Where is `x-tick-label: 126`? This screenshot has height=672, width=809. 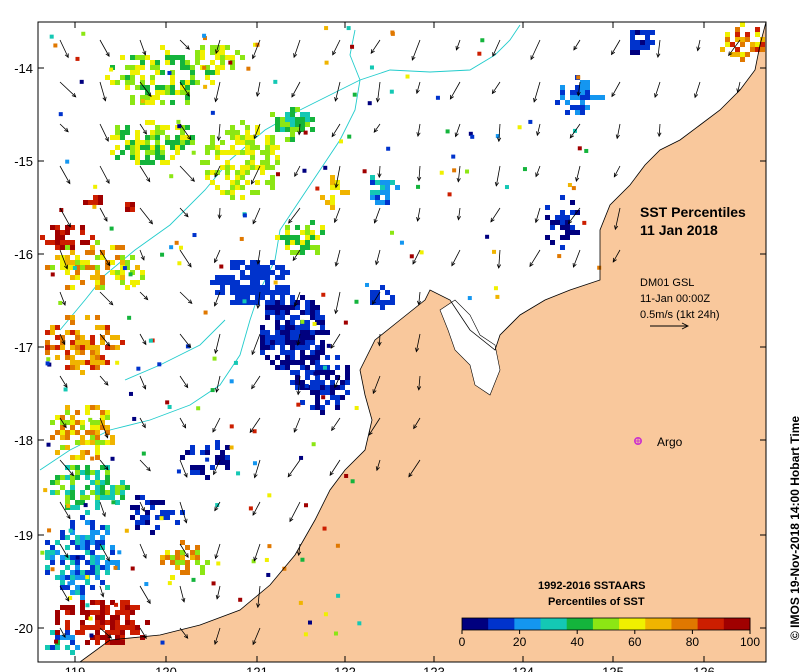
x-tick-label: 126 is located at coordinates (704, 668).